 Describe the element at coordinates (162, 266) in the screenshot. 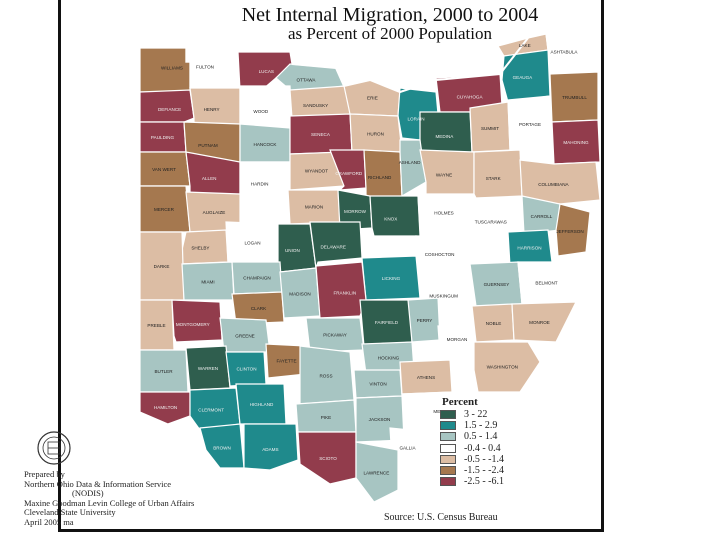

I see `county-label: DARKE` at that location.